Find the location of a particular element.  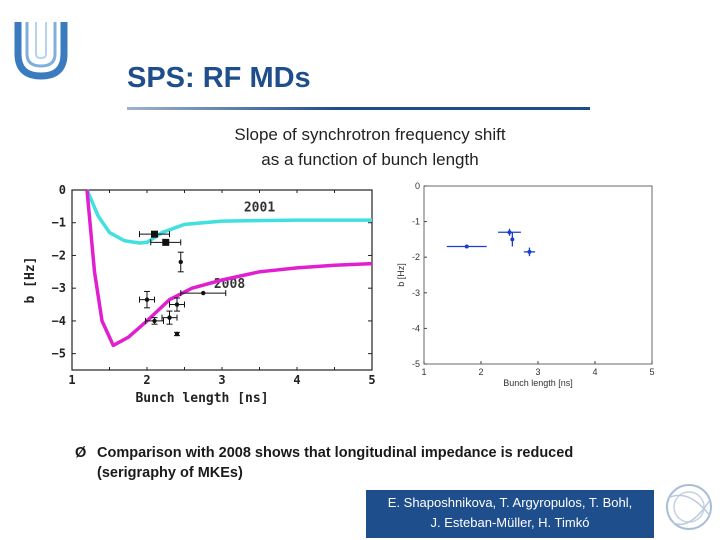

annotation-2001: 2001 is located at coordinates (259, 207).